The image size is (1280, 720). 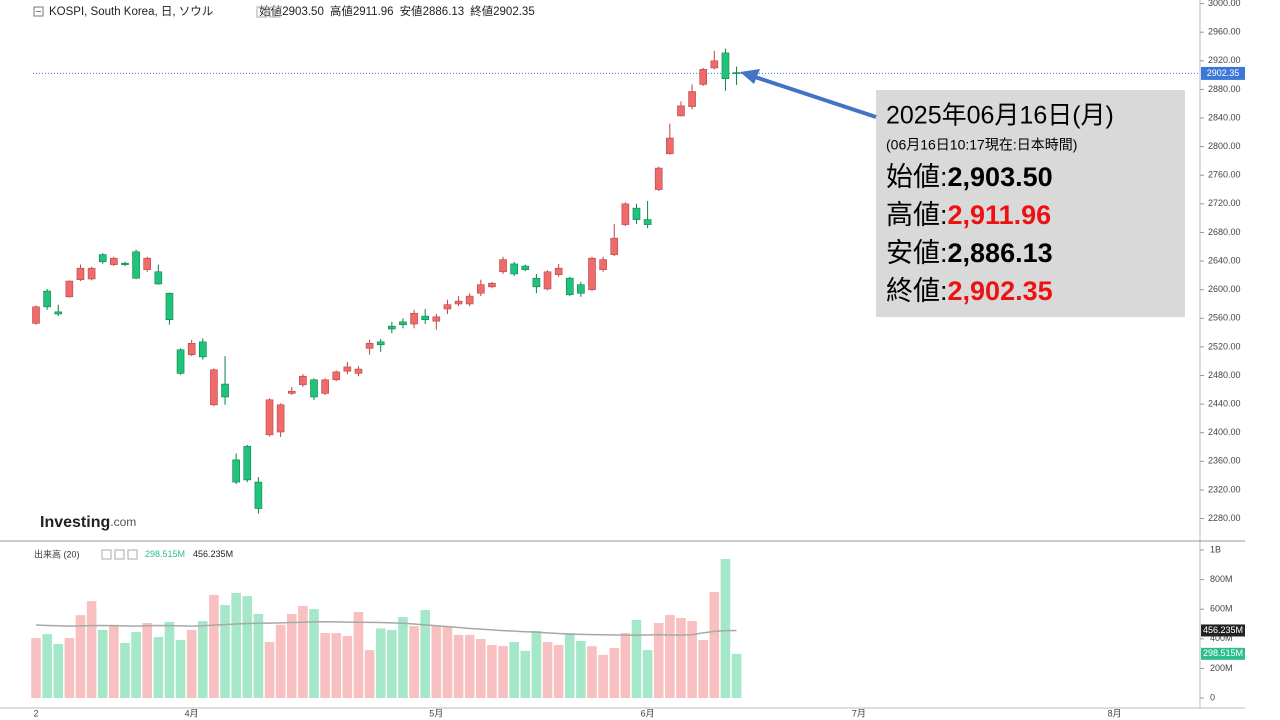 What do you see at coordinates (981, 145) in the screenshot?
I see `annotation-time: (06月16日10:17現在:日本時間)` at bounding box center [981, 145].